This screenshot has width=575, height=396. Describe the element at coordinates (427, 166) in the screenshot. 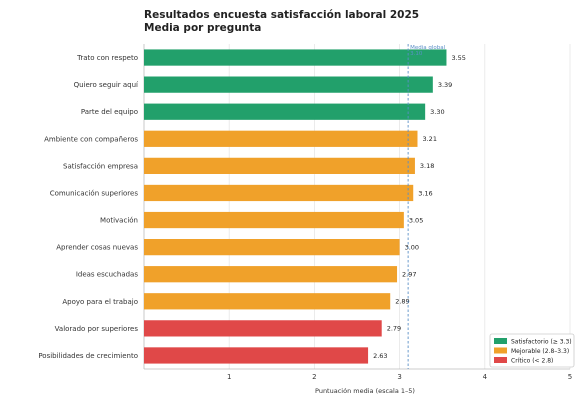

I see `value-label-5: 3.18` at that location.